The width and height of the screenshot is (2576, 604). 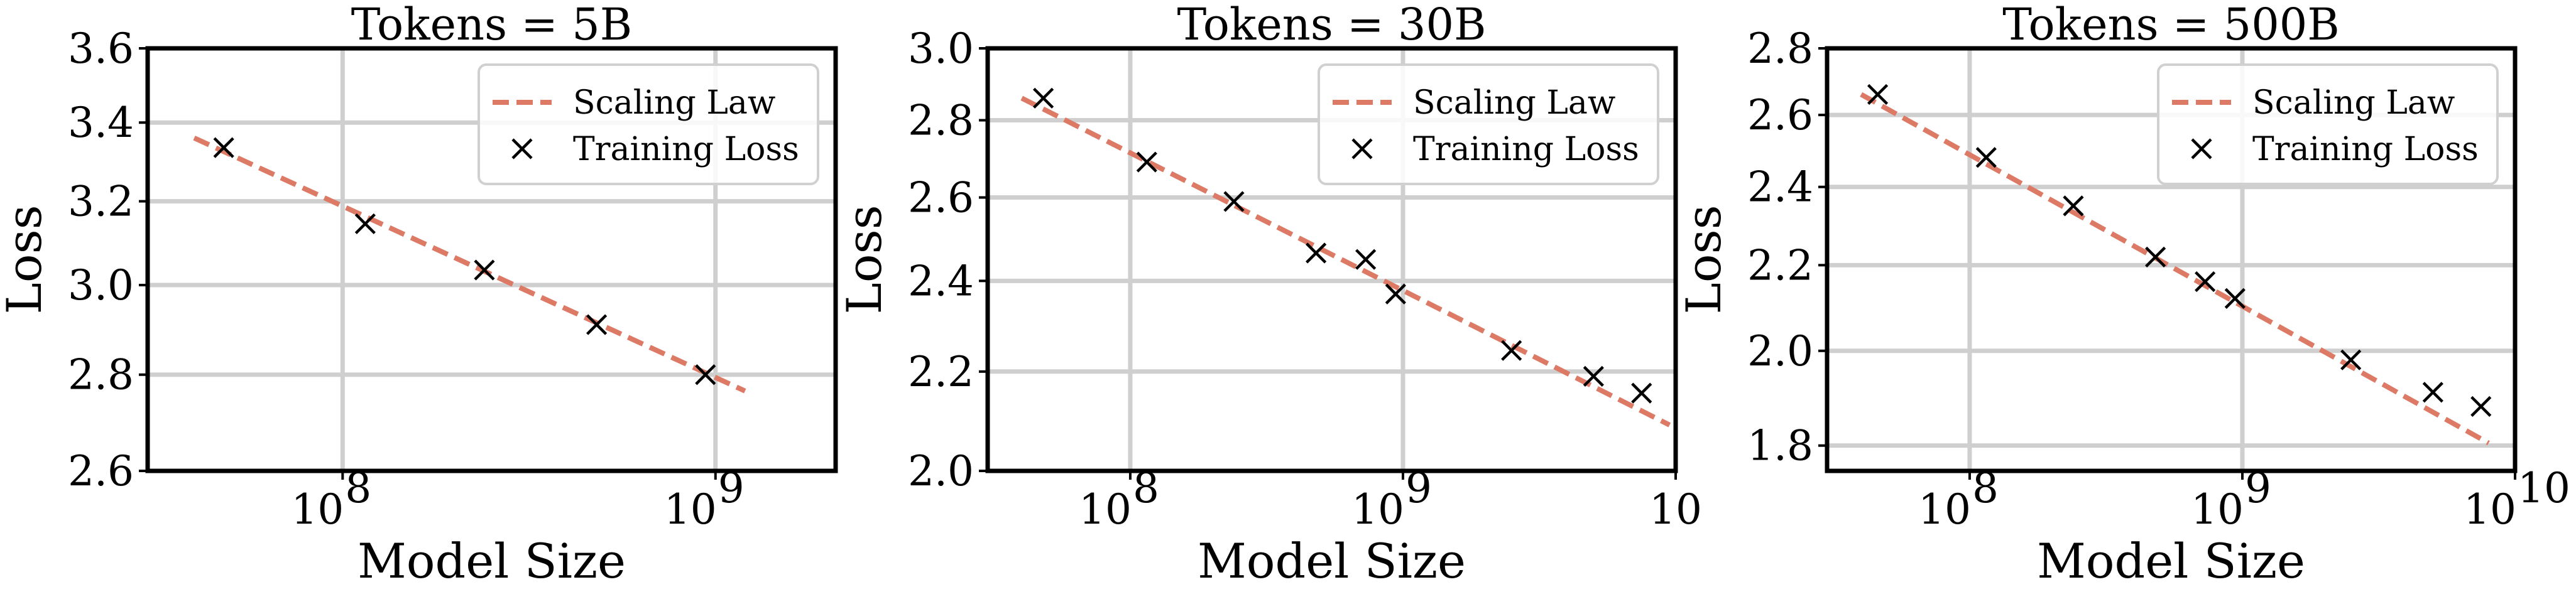 What do you see at coordinates (101, 123) in the screenshot?
I see `y-tick-label: 3.4` at bounding box center [101, 123].